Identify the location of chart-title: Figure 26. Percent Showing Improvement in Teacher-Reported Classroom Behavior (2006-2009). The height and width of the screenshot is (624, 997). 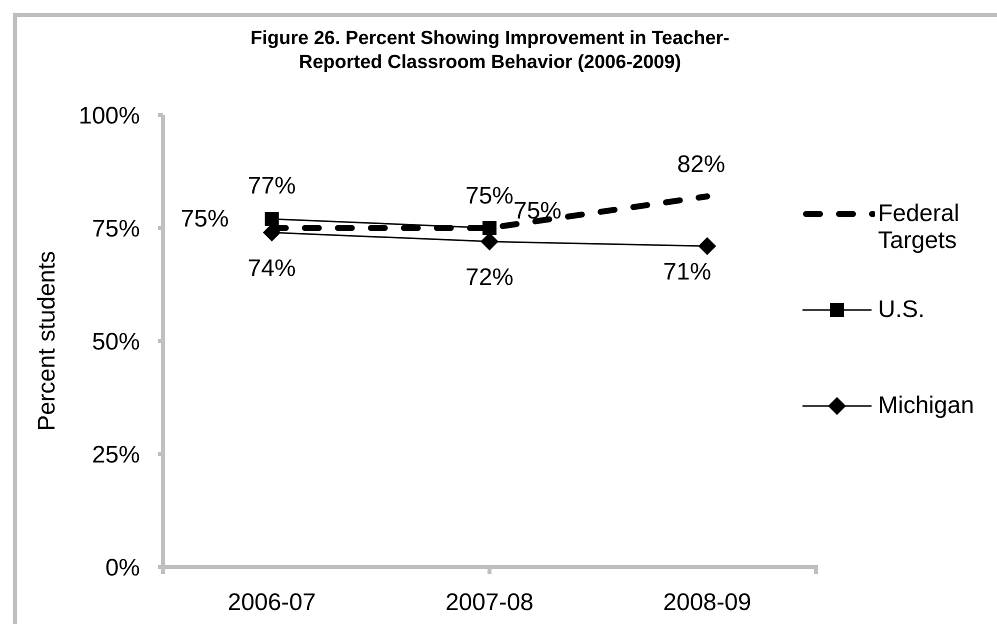
(490, 51).